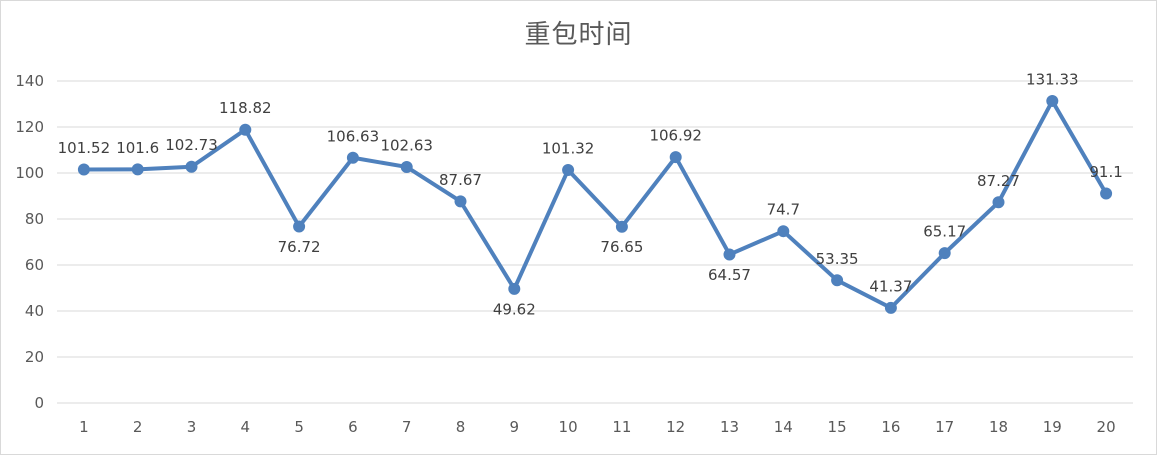 Image resolution: width=1157 pixels, height=455 pixels. What do you see at coordinates (998, 181) in the screenshot?
I see `data-label: 87.27` at bounding box center [998, 181].